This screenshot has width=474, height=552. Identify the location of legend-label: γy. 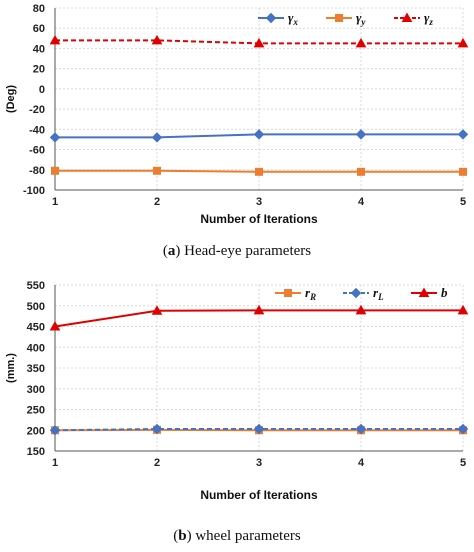
(361, 18).